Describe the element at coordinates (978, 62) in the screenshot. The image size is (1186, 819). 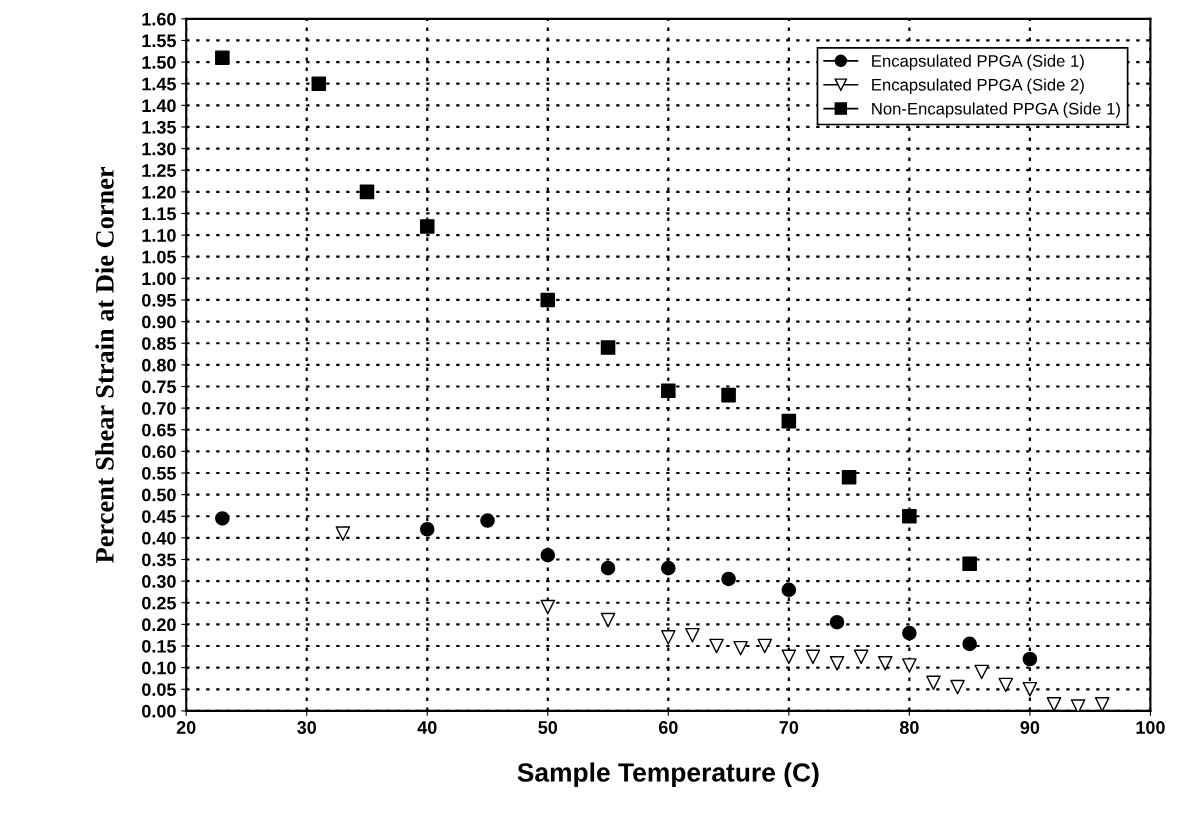
I see `legend-label: Encapsulated PPGA (Side 1)` at that location.